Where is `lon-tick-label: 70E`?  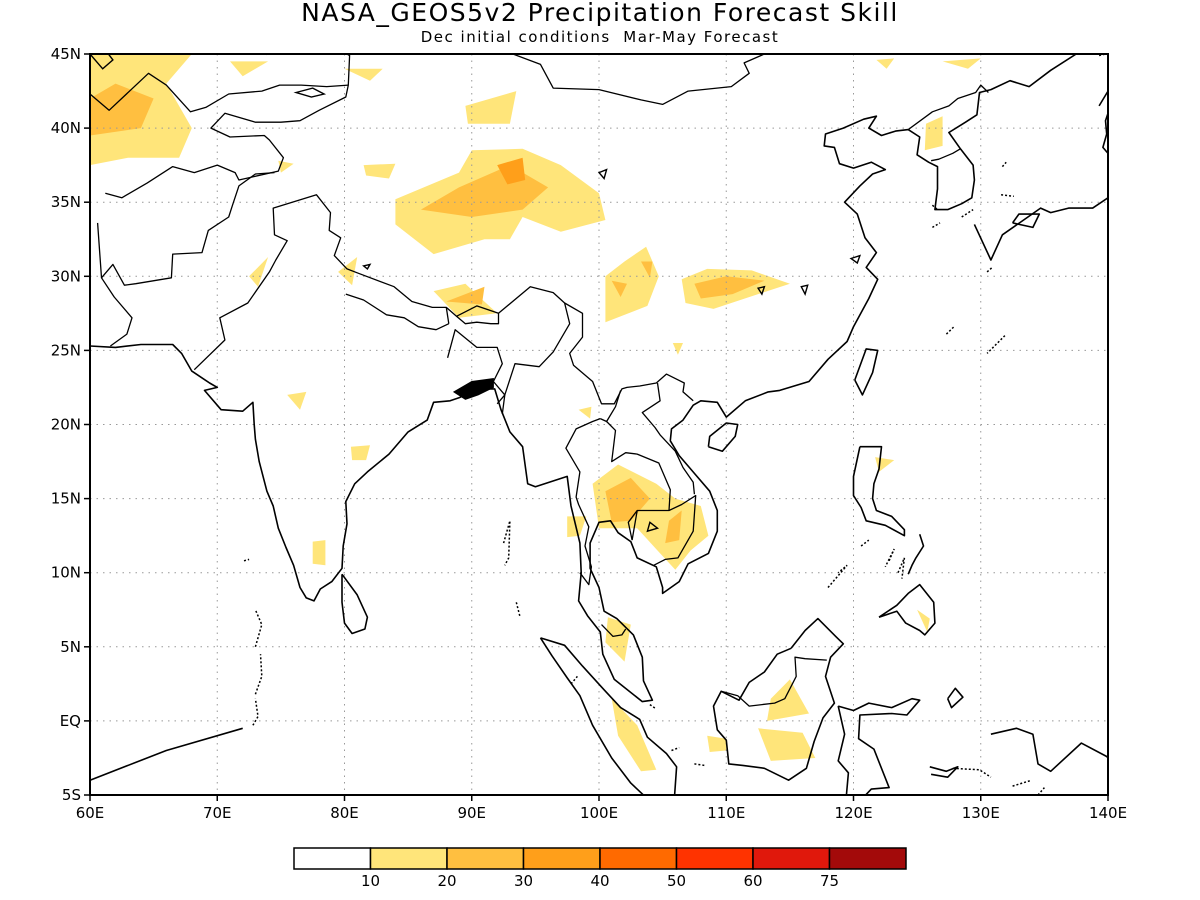 lon-tick-label: 70E is located at coordinates (217, 813).